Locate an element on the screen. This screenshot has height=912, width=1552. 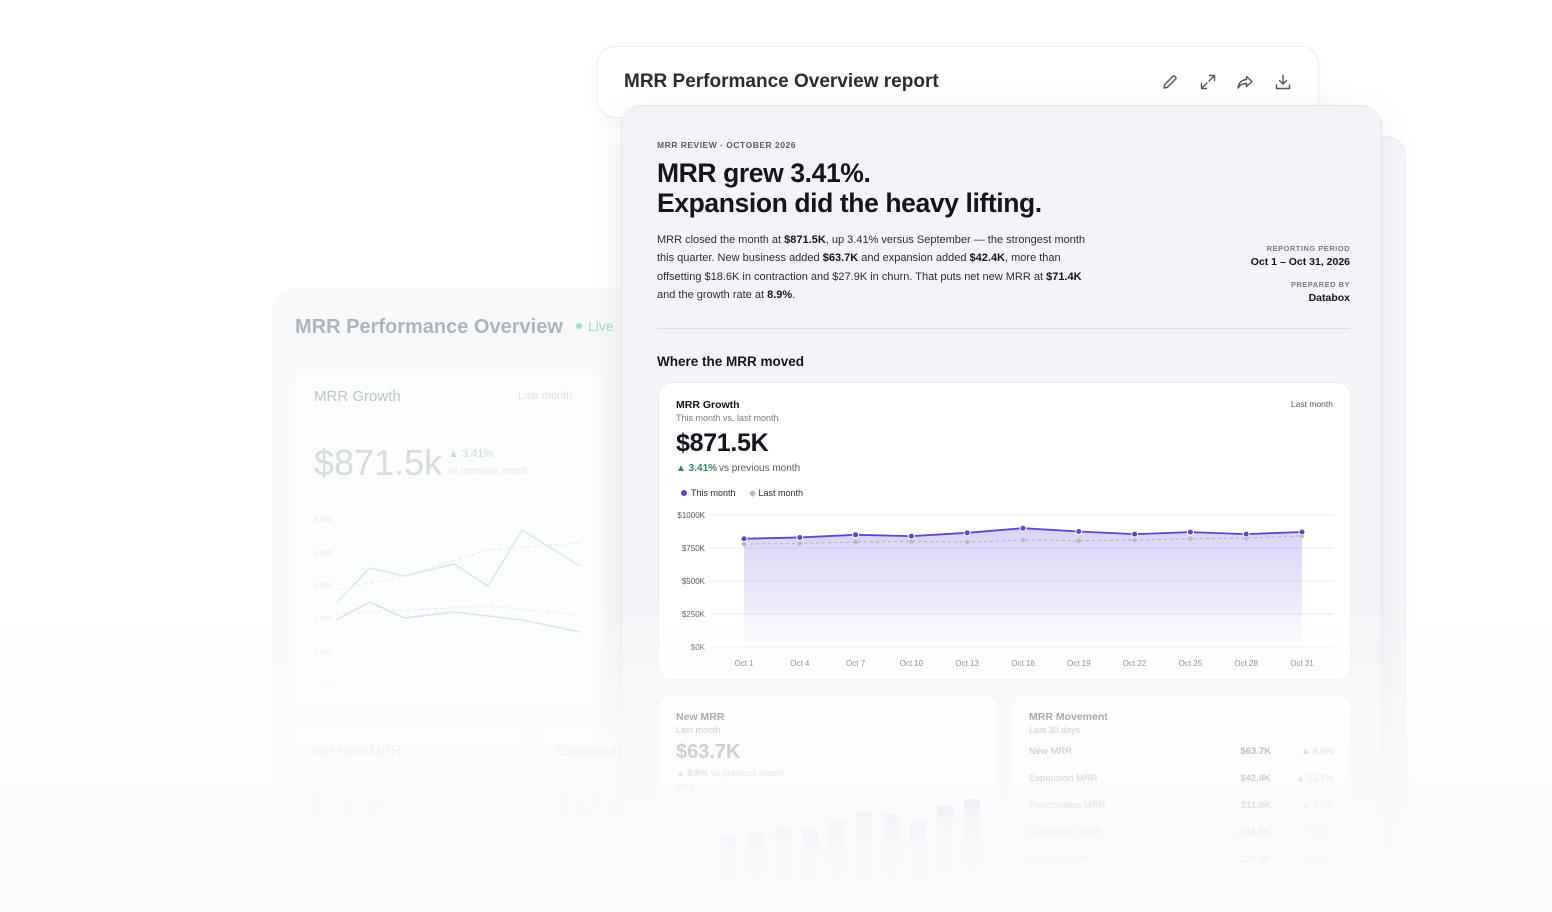
movement-row: Churned MRR -$27.9K ▼ 3.1% is located at coordinates (1181, 861).